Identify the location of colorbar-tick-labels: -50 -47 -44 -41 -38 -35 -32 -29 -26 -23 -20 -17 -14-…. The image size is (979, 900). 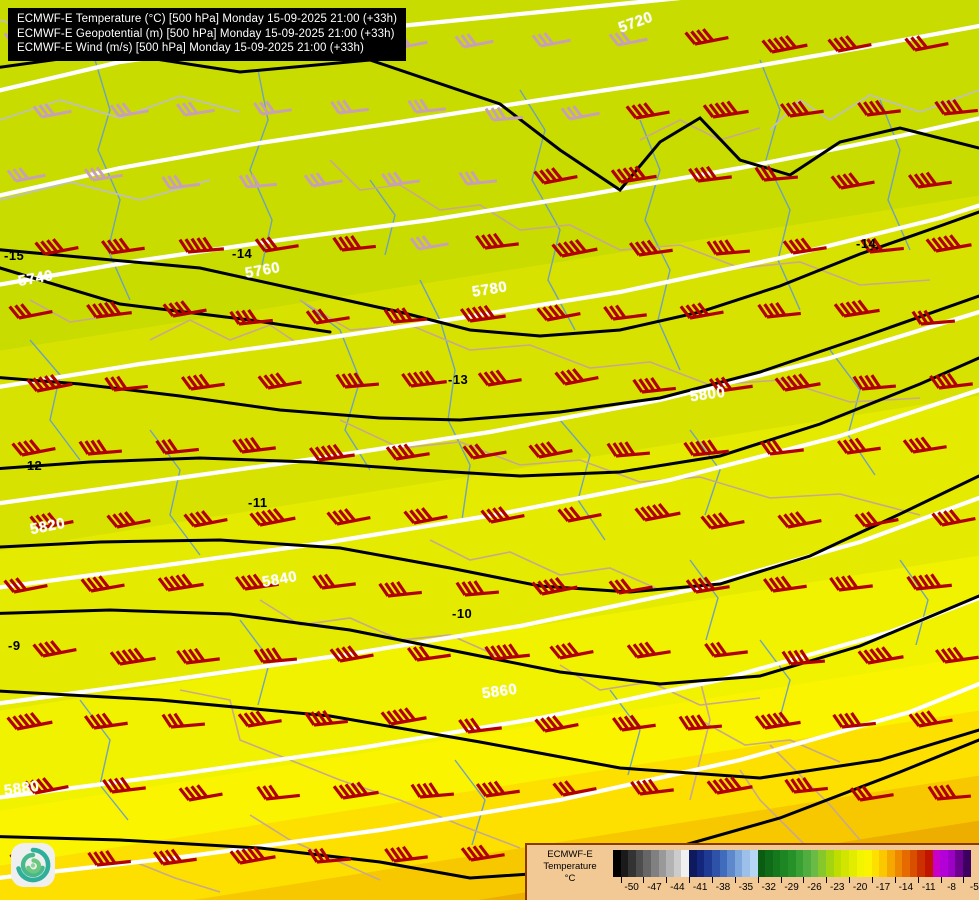
(795, 889).